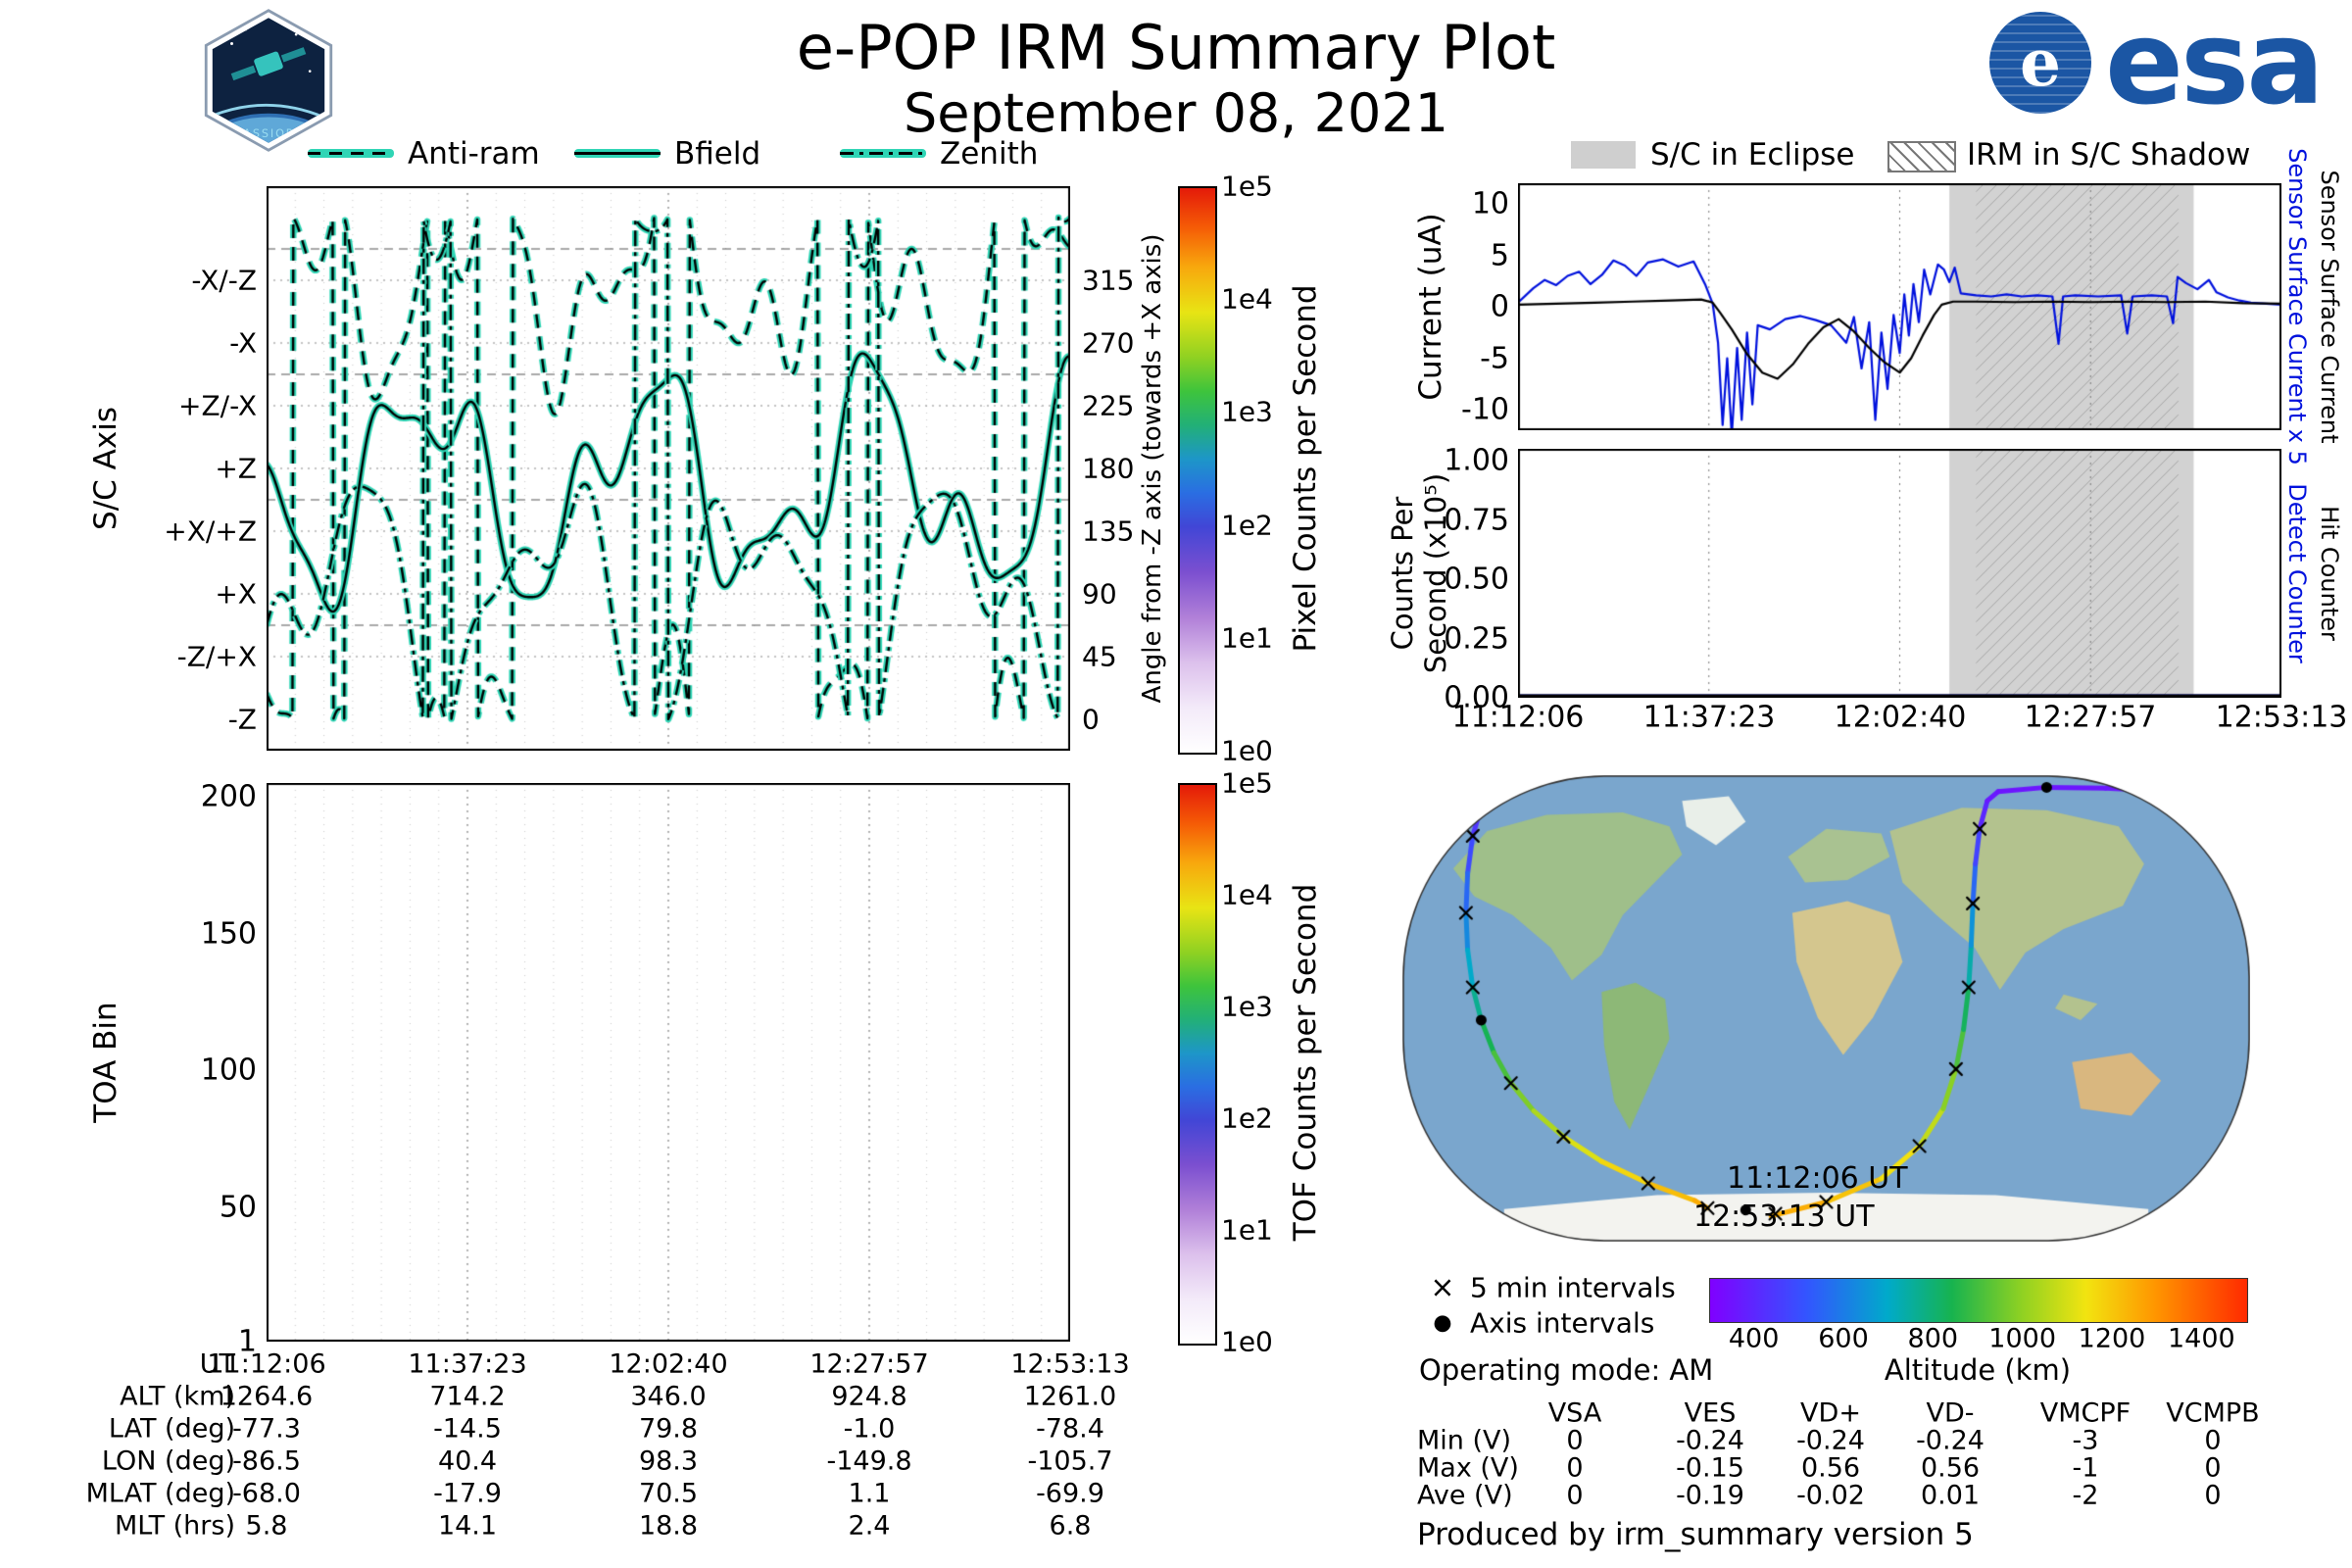 The image size is (2352, 1568). I want to click on esa-logo: e esa, so click(2157, 63).